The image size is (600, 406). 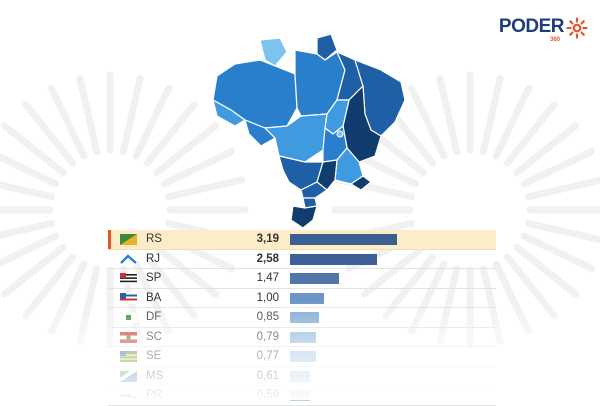 I want to click on map-region-rio, so click(x=361, y=183).